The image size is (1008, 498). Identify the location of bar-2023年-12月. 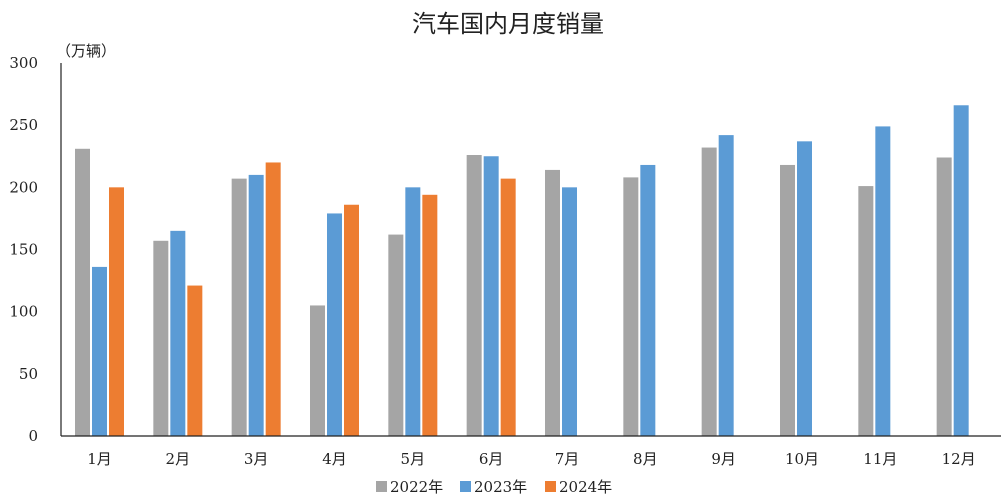
(961, 271).